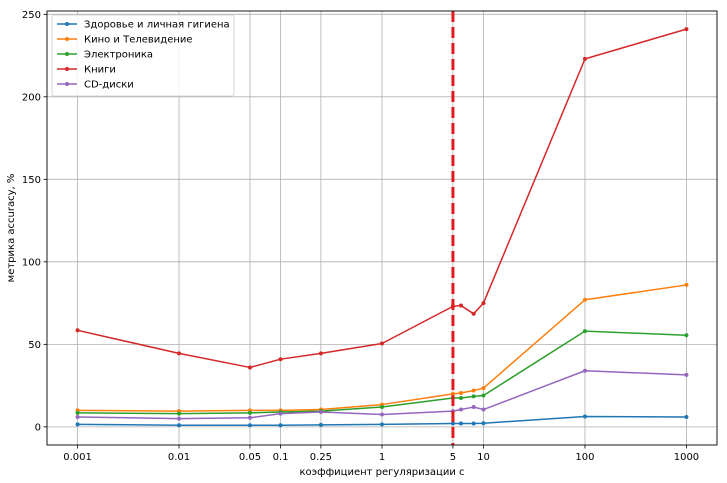 Image resolution: width=727 pixels, height=483 pixels. I want to click on x-tick-label: 5, so click(453, 457).